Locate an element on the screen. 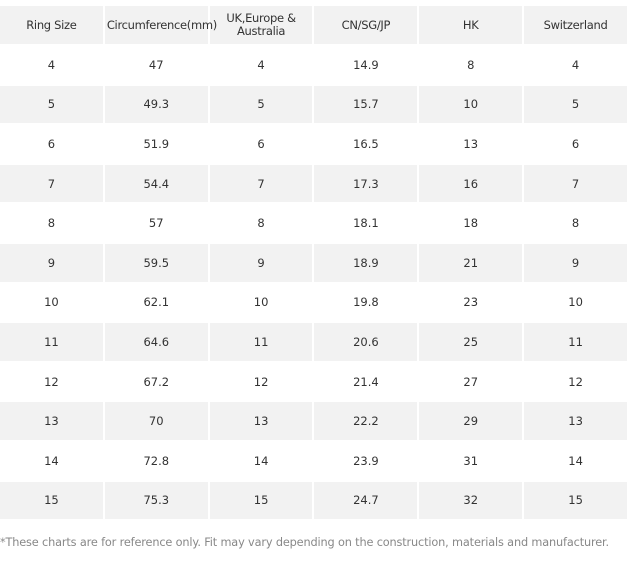 The height and width of the screenshot is (561, 641). table-cell: 25 is located at coordinates (472, 343).